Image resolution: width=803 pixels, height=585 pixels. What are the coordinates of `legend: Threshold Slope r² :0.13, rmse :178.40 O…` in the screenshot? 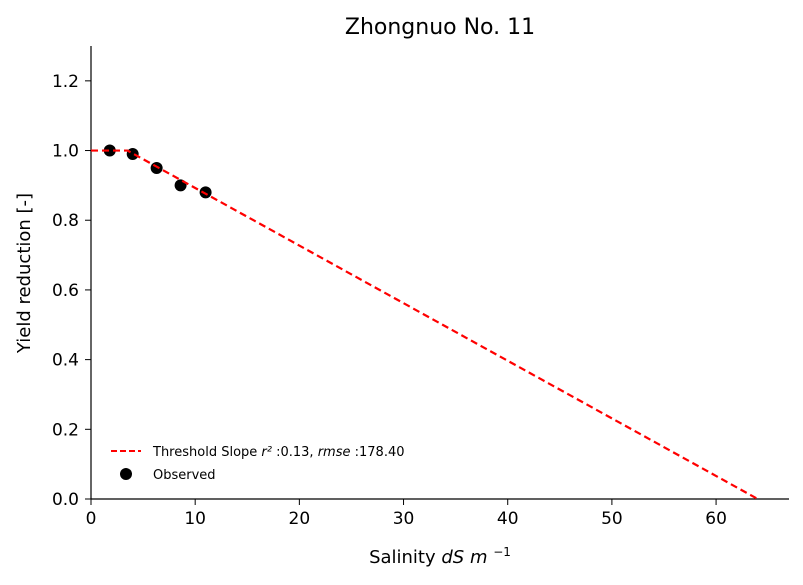 It's located at (258, 464).